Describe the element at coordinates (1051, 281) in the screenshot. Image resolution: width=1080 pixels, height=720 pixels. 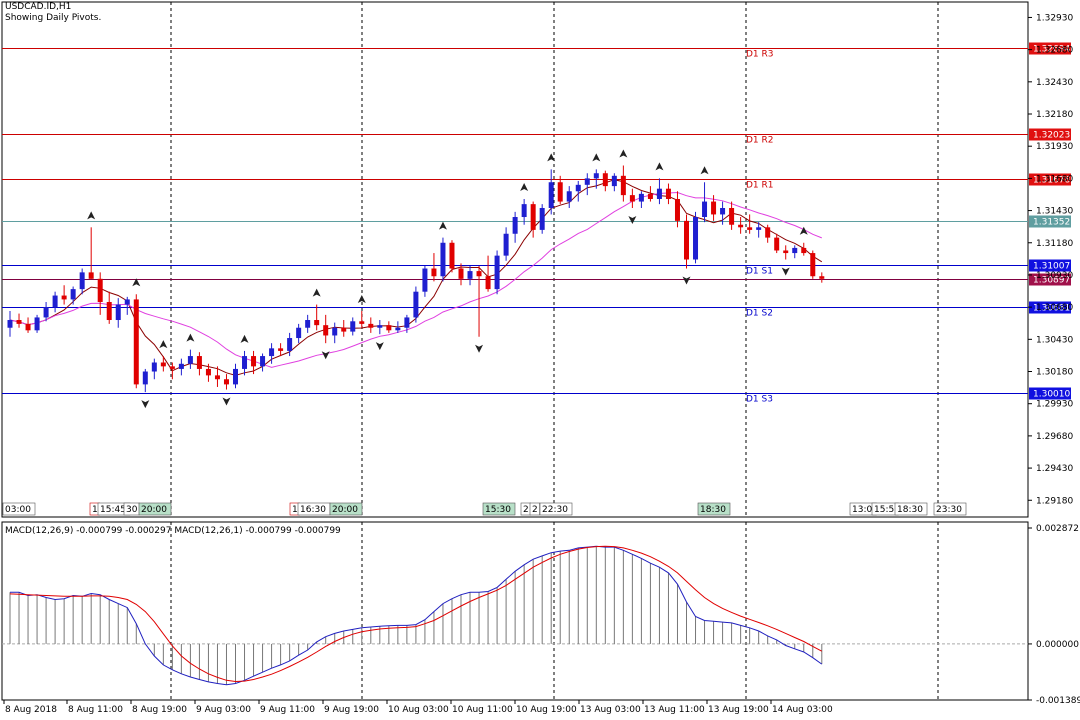
I see `pivot-price-label: 1.30897` at that location.